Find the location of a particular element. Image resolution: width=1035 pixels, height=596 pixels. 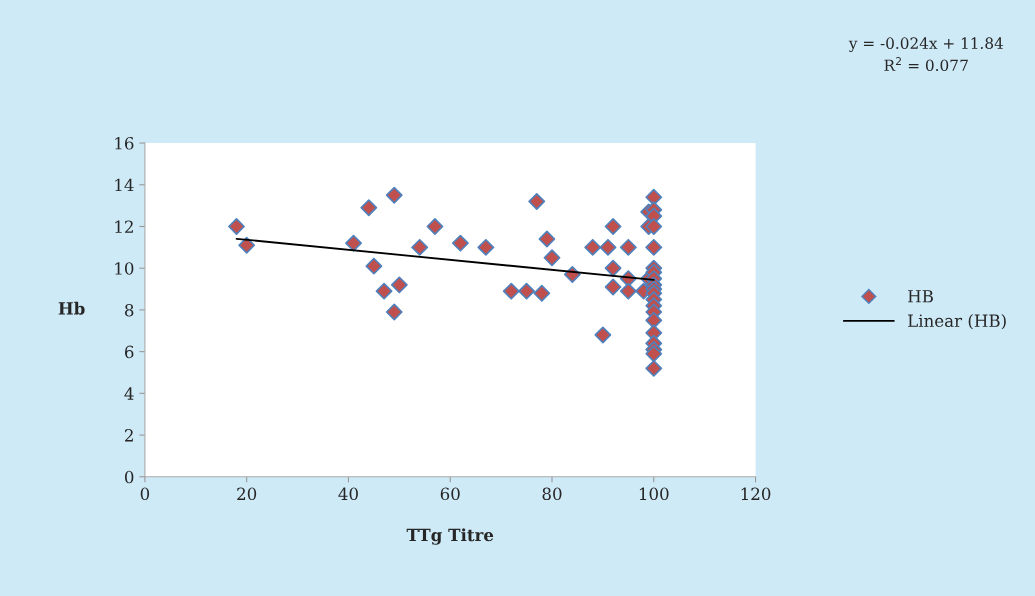

legend-label: HB is located at coordinates (920, 296).